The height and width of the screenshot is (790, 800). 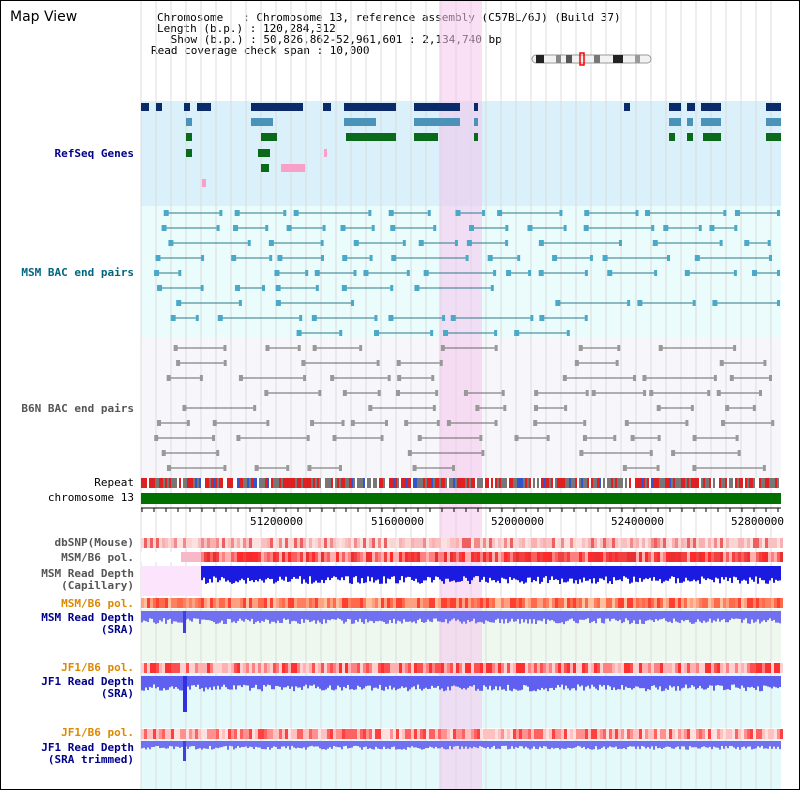 I want to click on selected-region-highlight, so click(x=460, y=395).